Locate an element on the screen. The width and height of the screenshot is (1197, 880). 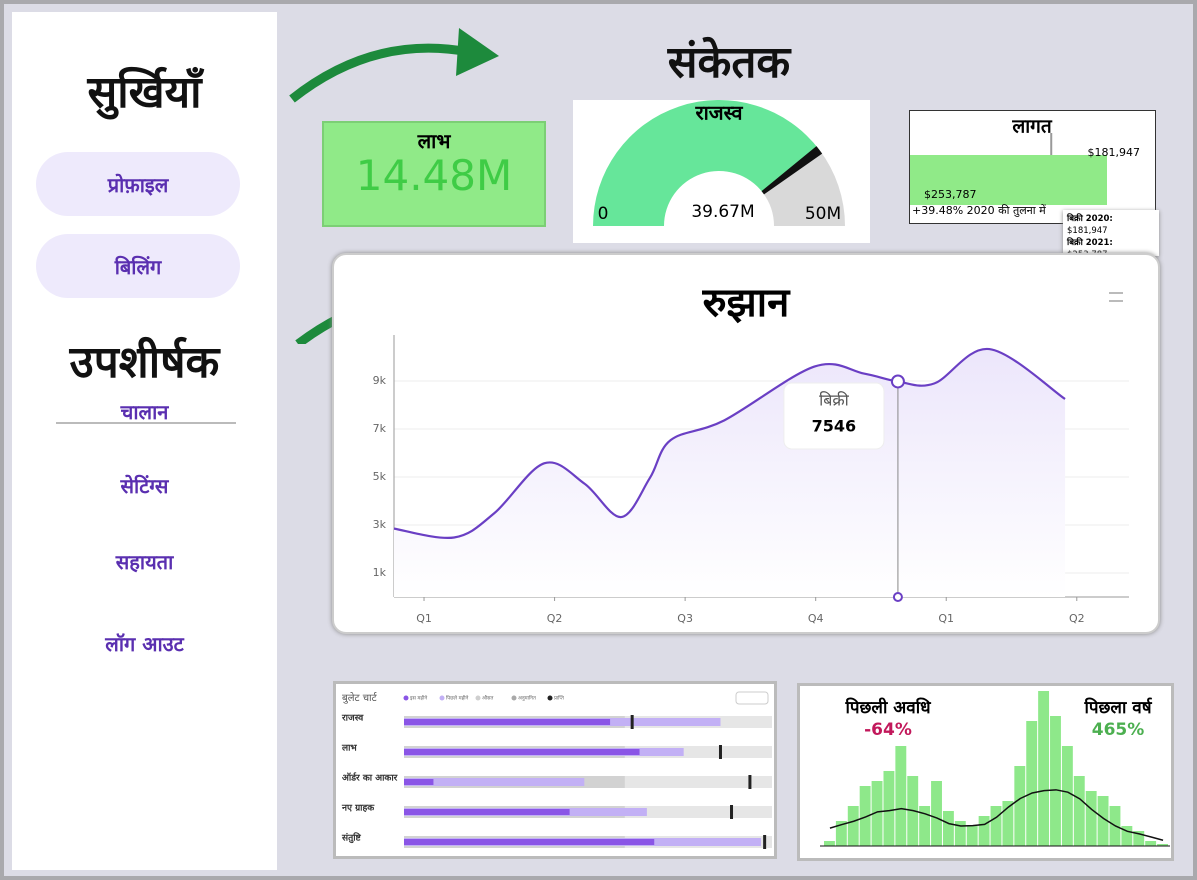
legend-label: अनुमानित is located at coordinates (527, 698).